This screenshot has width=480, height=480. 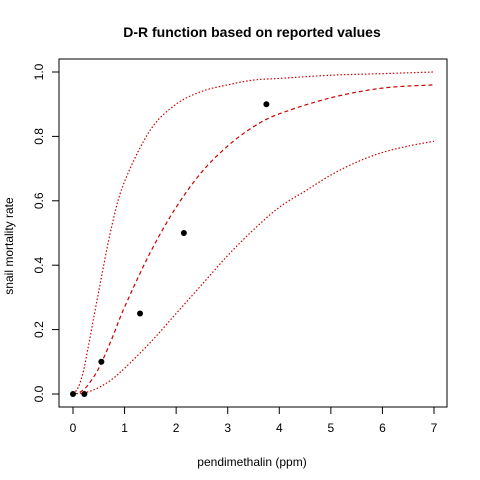 I want to click on y-tick-label: 1.0, so click(x=39, y=71).